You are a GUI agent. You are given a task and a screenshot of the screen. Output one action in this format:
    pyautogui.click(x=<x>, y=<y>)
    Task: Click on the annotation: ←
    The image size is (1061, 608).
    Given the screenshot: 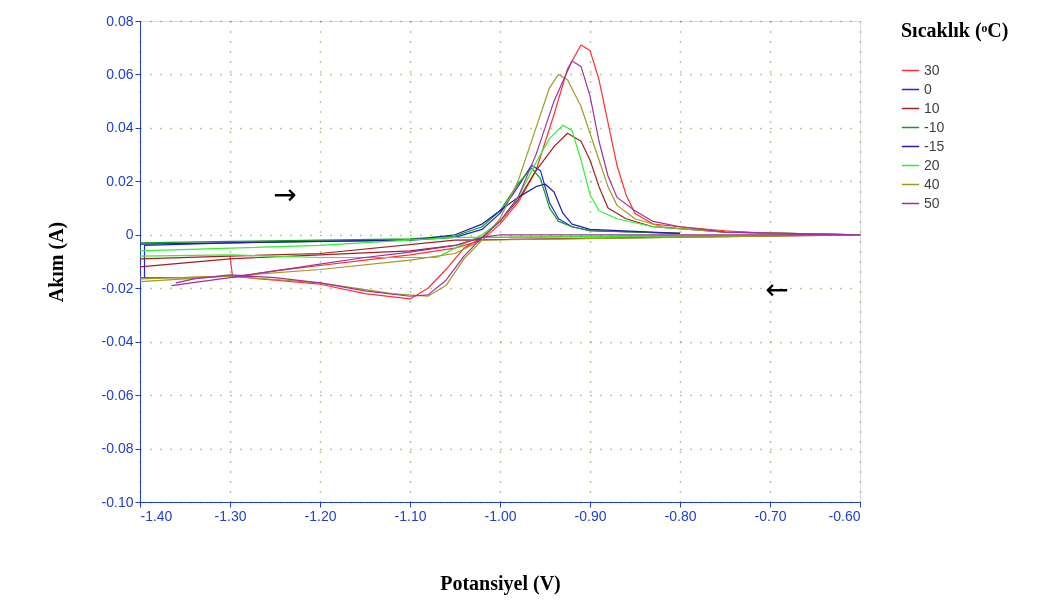 What is the action you would take?
    pyautogui.click(x=777, y=289)
    